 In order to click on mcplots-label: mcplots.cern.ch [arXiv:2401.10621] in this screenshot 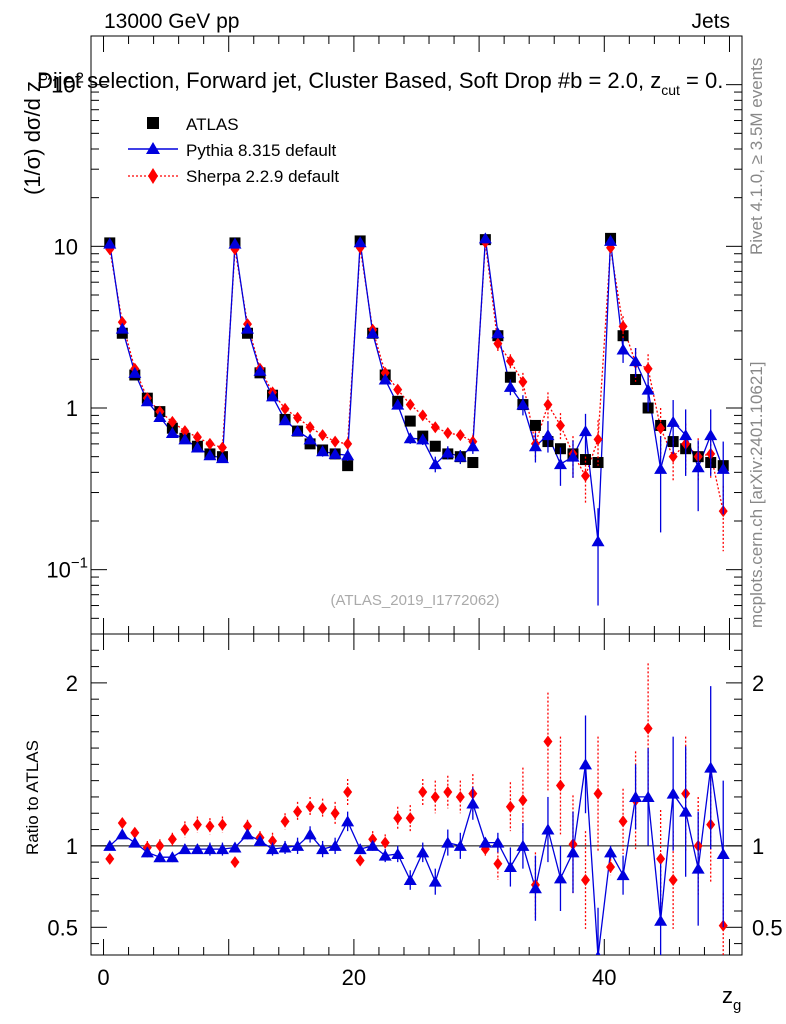, I will do `click(756, 495)`.